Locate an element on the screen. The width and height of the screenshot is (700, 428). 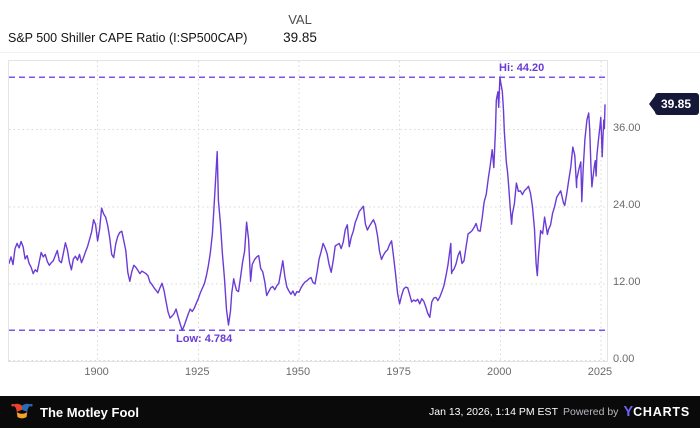
series-name: S&P 500 Shiller CAPE Ratio (I:SP500CAP) is located at coordinates (128, 38).